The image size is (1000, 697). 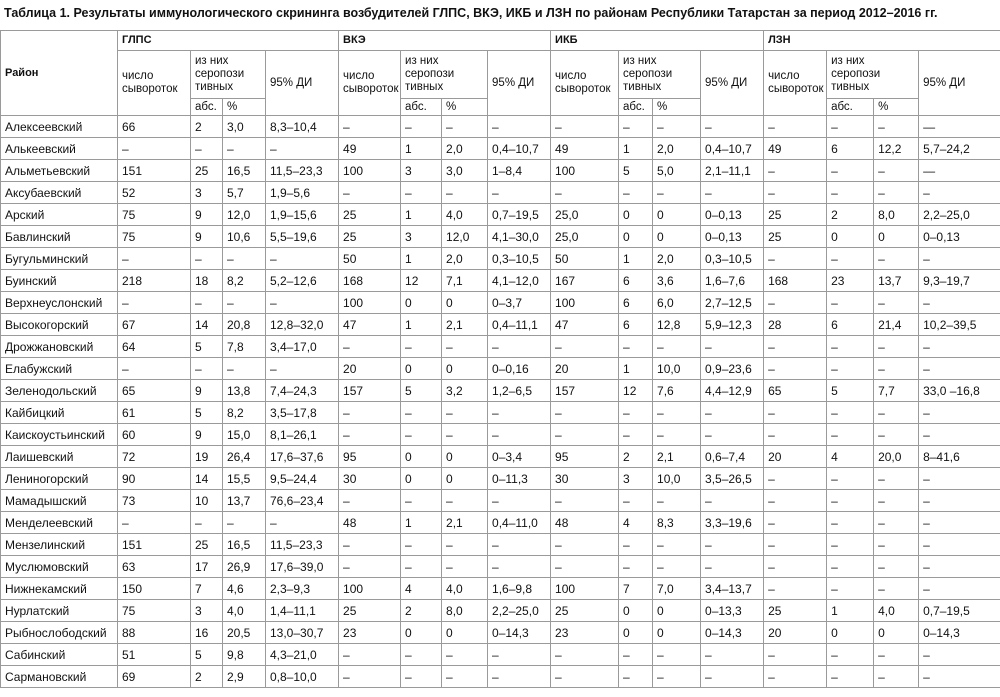 What do you see at coordinates (657, 40) in the screenshot?
I see `group-header: ИКБ` at bounding box center [657, 40].